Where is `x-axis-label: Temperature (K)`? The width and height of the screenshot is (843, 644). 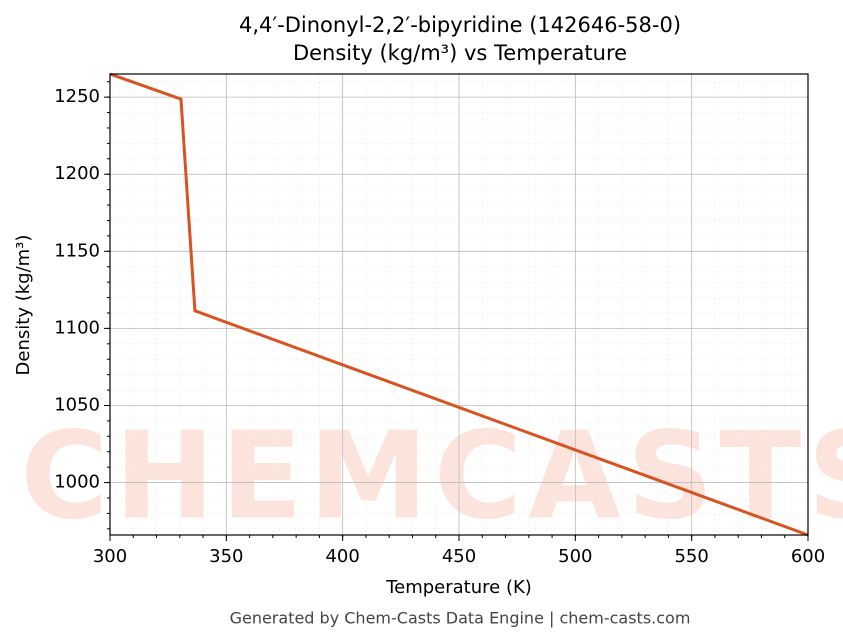
x-axis-label: Temperature (K) is located at coordinates (458, 587).